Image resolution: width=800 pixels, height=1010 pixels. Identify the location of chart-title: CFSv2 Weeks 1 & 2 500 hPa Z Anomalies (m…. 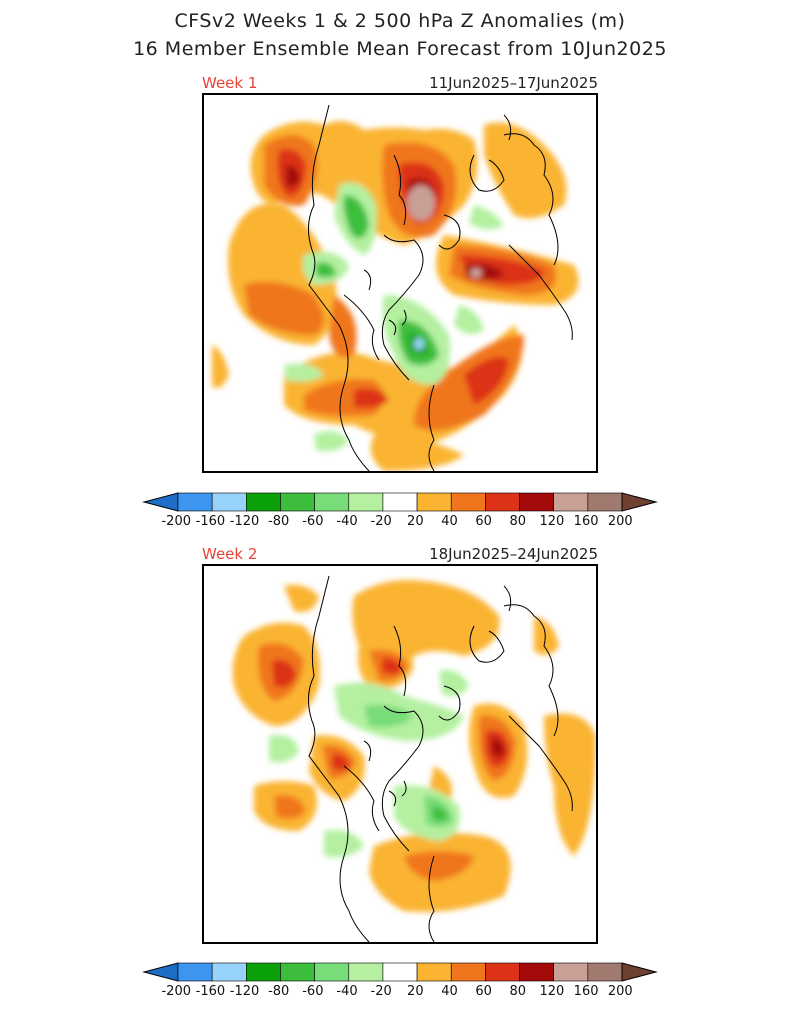
(400, 21).